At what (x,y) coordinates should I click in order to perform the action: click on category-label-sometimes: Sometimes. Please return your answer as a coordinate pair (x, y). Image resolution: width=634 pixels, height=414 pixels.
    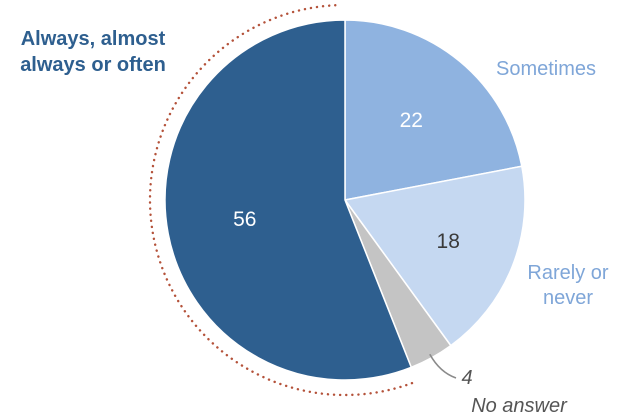
    Looking at the image, I should click on (546, 69).